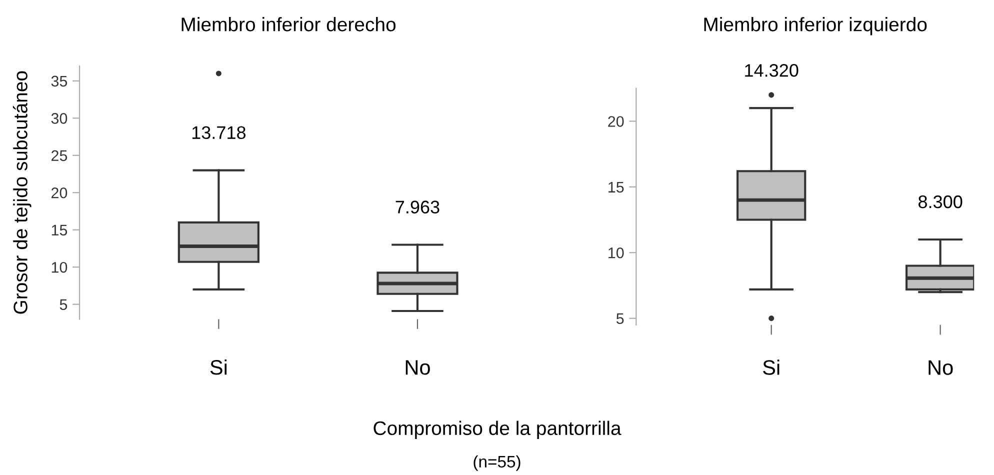 This screenshot has width=994, height=475. Describe the element at coordinates (771, 70) in the screenshot. I see `text: 14.320` at that location.